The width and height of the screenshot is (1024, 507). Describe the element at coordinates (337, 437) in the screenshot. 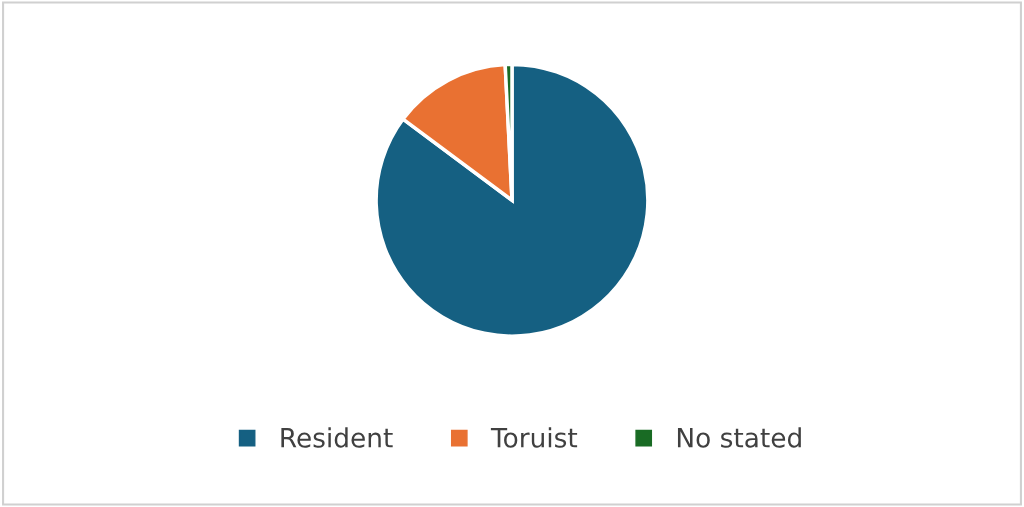

I see `legend-label: Resident` at that location.